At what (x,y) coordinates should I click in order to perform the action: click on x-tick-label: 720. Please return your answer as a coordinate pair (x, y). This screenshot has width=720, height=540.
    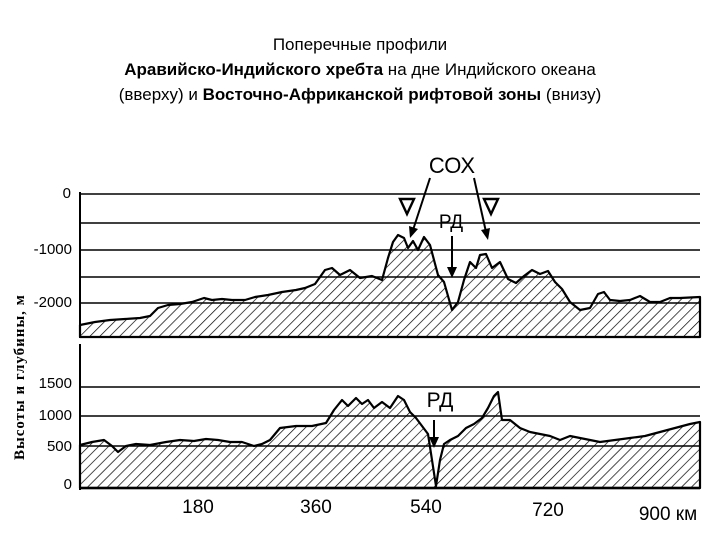
    Looking at the image, I should click on (548, 510).